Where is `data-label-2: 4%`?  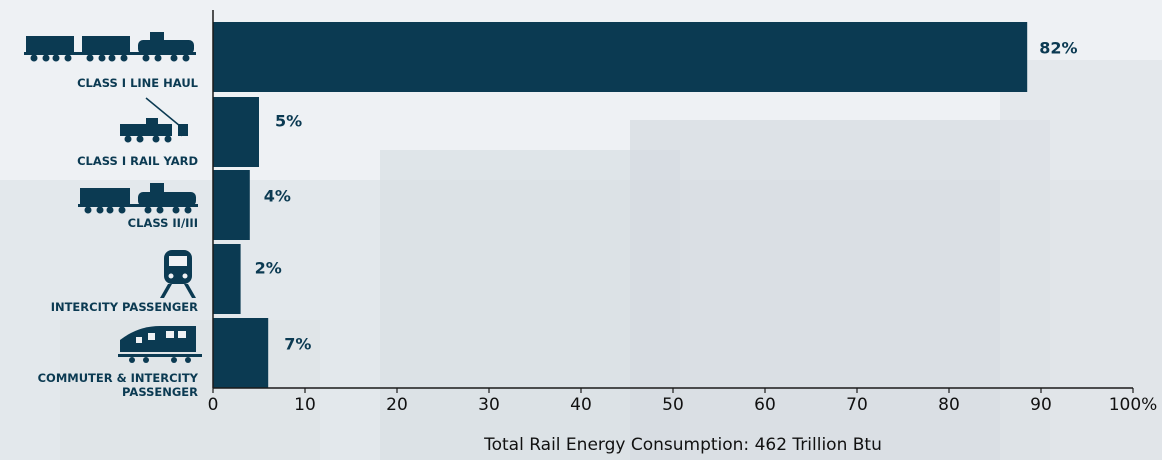 data-label-2: 4% is located at coordinates (277, 196).